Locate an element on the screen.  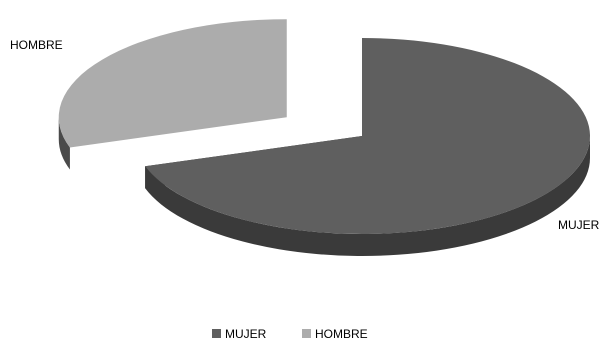
legend-label-mujer: MUJER is located at coordinates (246, 334).